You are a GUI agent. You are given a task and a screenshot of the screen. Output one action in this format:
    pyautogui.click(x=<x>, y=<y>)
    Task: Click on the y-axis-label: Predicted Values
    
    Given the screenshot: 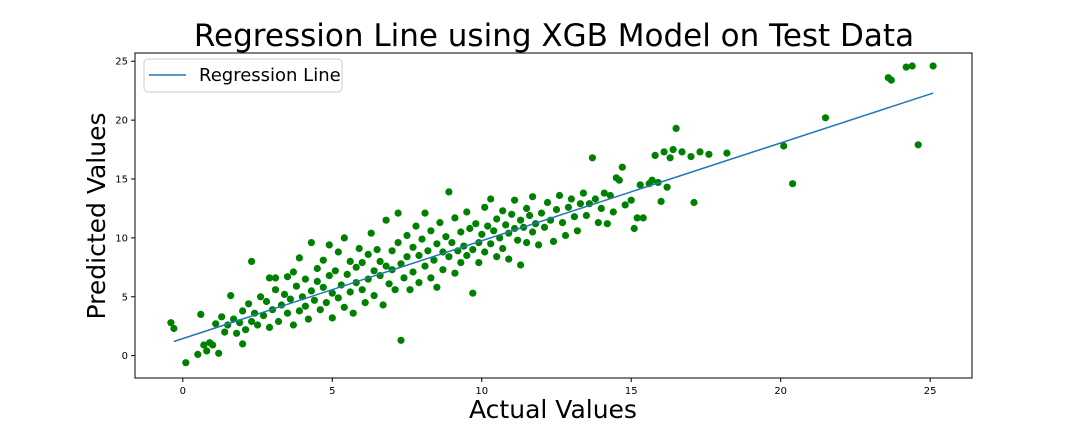 What is the action you would take?
    pyautogui.click(x=96, y=216)
    